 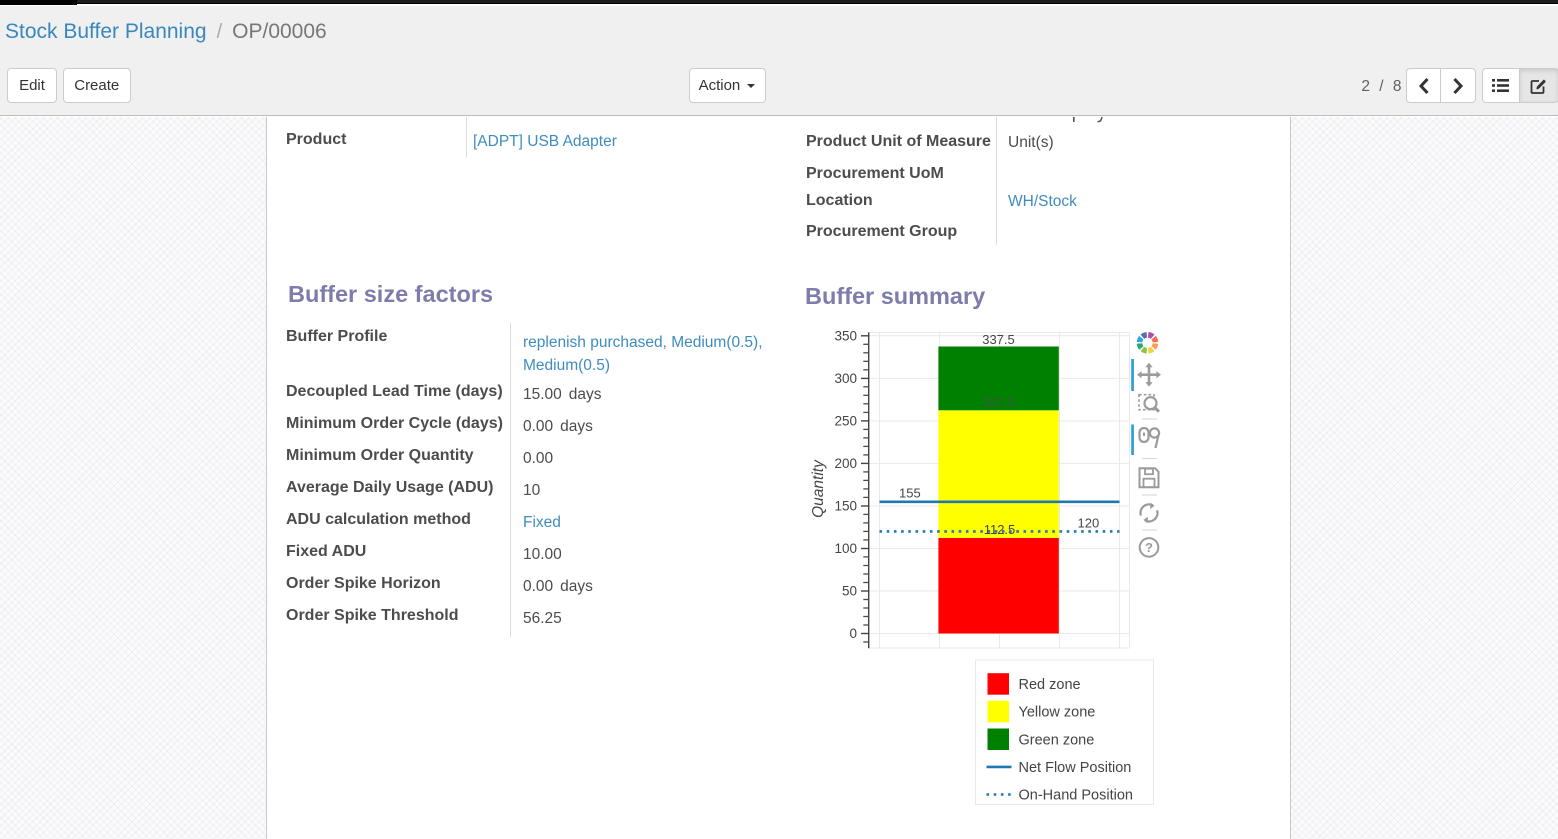 What do you see at coordinates (1075, 768) in the screenshot?
I see `svg-text: Net Flow Position` at bounding box center [1075, 768].